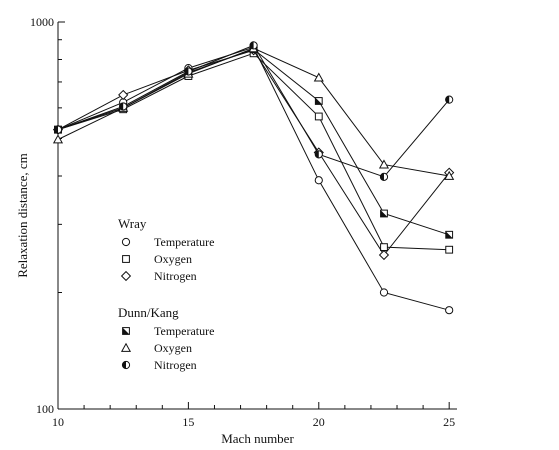  Describe the element at coordinates (188, 422) in the screenshot. I see `x-tick-label: 15` at that location.